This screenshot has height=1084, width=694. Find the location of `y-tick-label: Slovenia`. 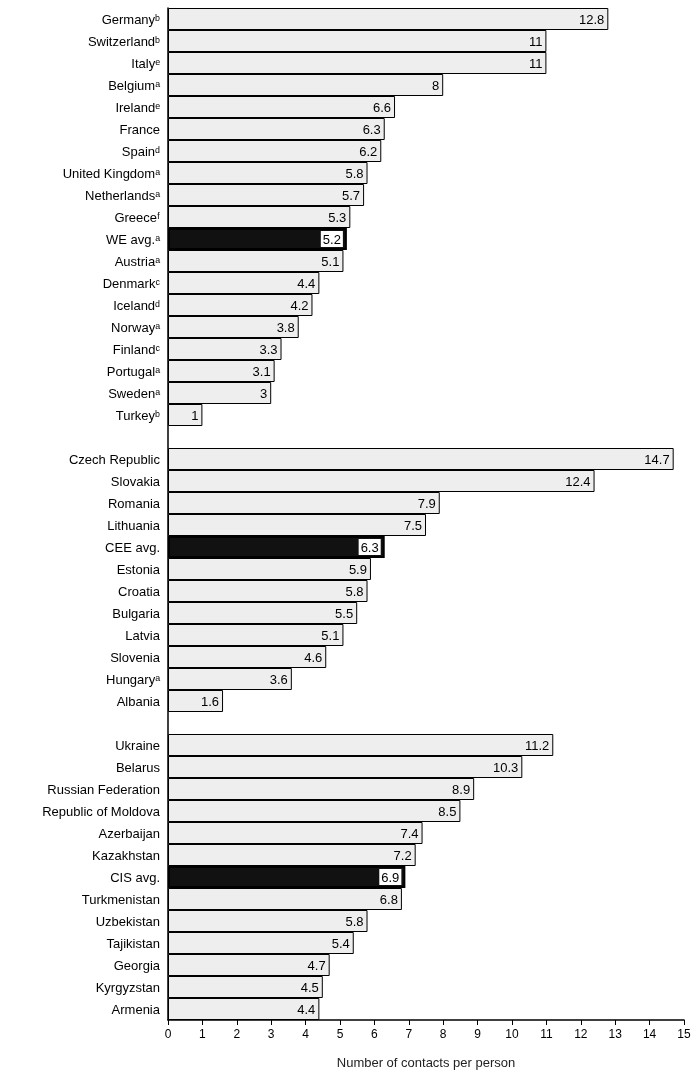

y-tick-label: Slovenia is located at coordinates (135, 657).